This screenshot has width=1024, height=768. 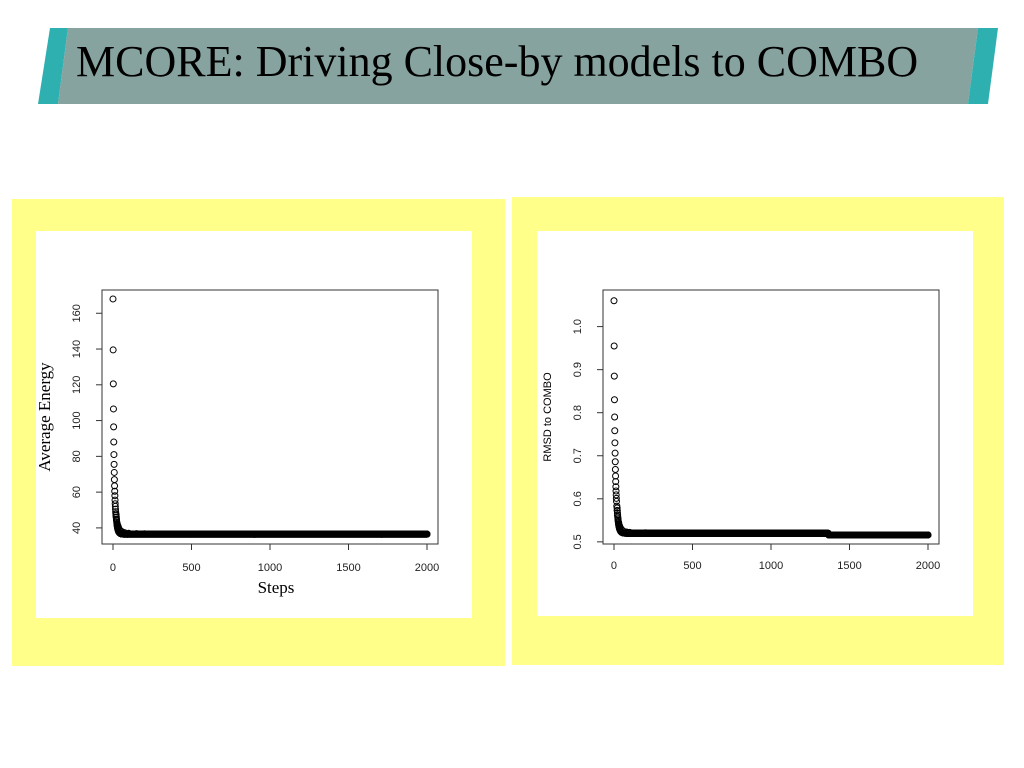 What do you see at coordinates (578, 541) in the screenshot?
I see `y-tick-label: 0.5` at bounding box center [578, 541].